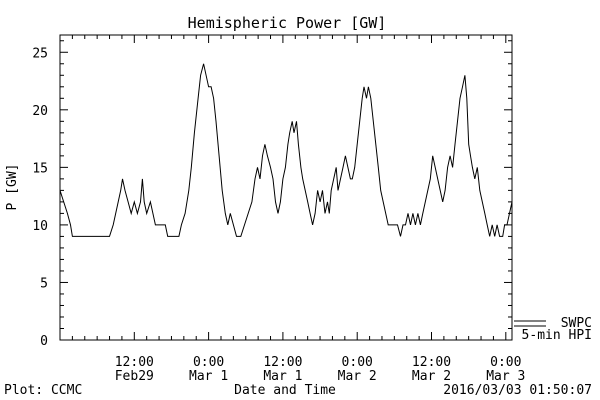  Describe the element at coordinates (40, 168) in the screenshot. I see `y-tick-label: 15` at that location.